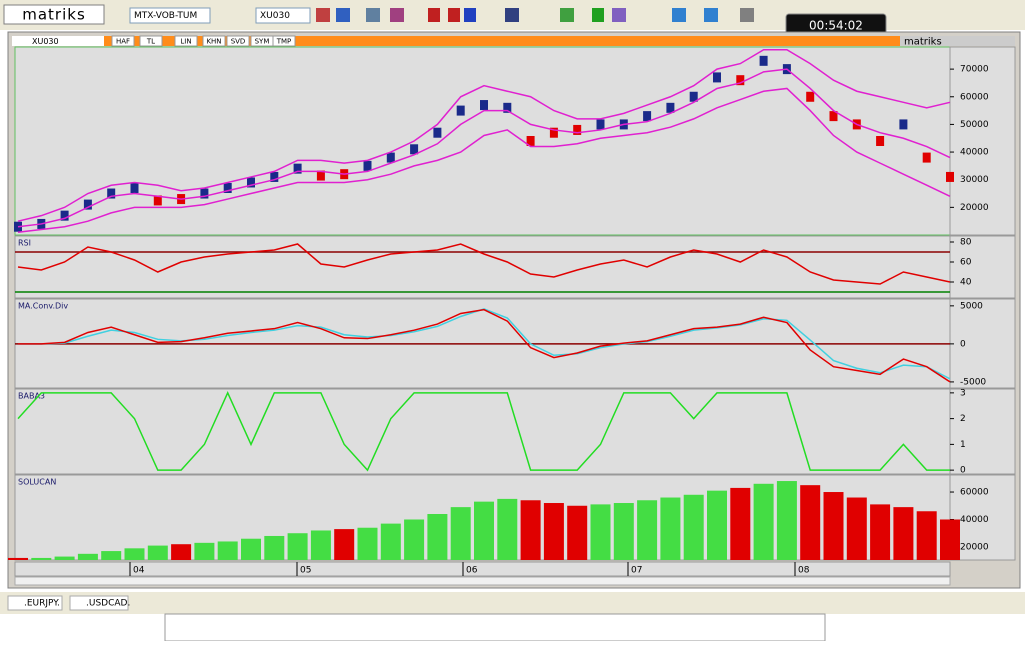  What do you see at coordinates (482, 581) in the screenshot?
I see `scrollbar` at bounding box center [482, 581].